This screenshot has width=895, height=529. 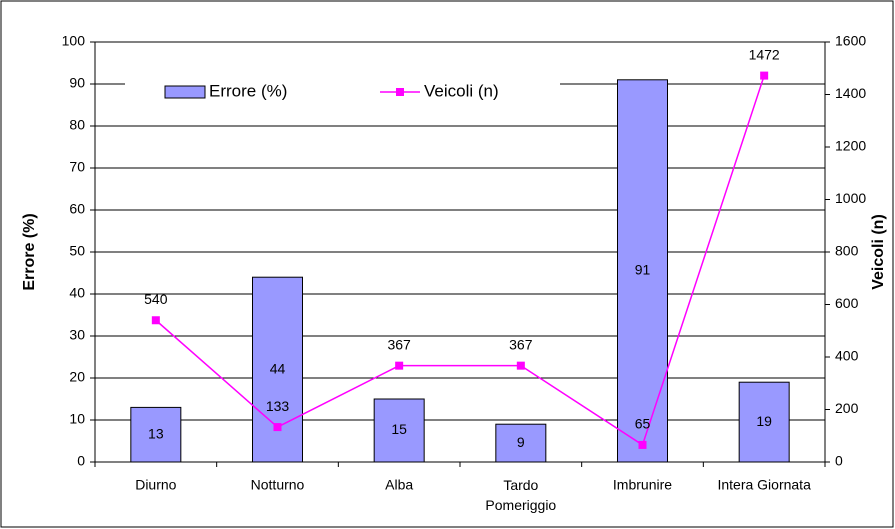 I want to click on y-tick-label: 80, so click(x=77, y=125).